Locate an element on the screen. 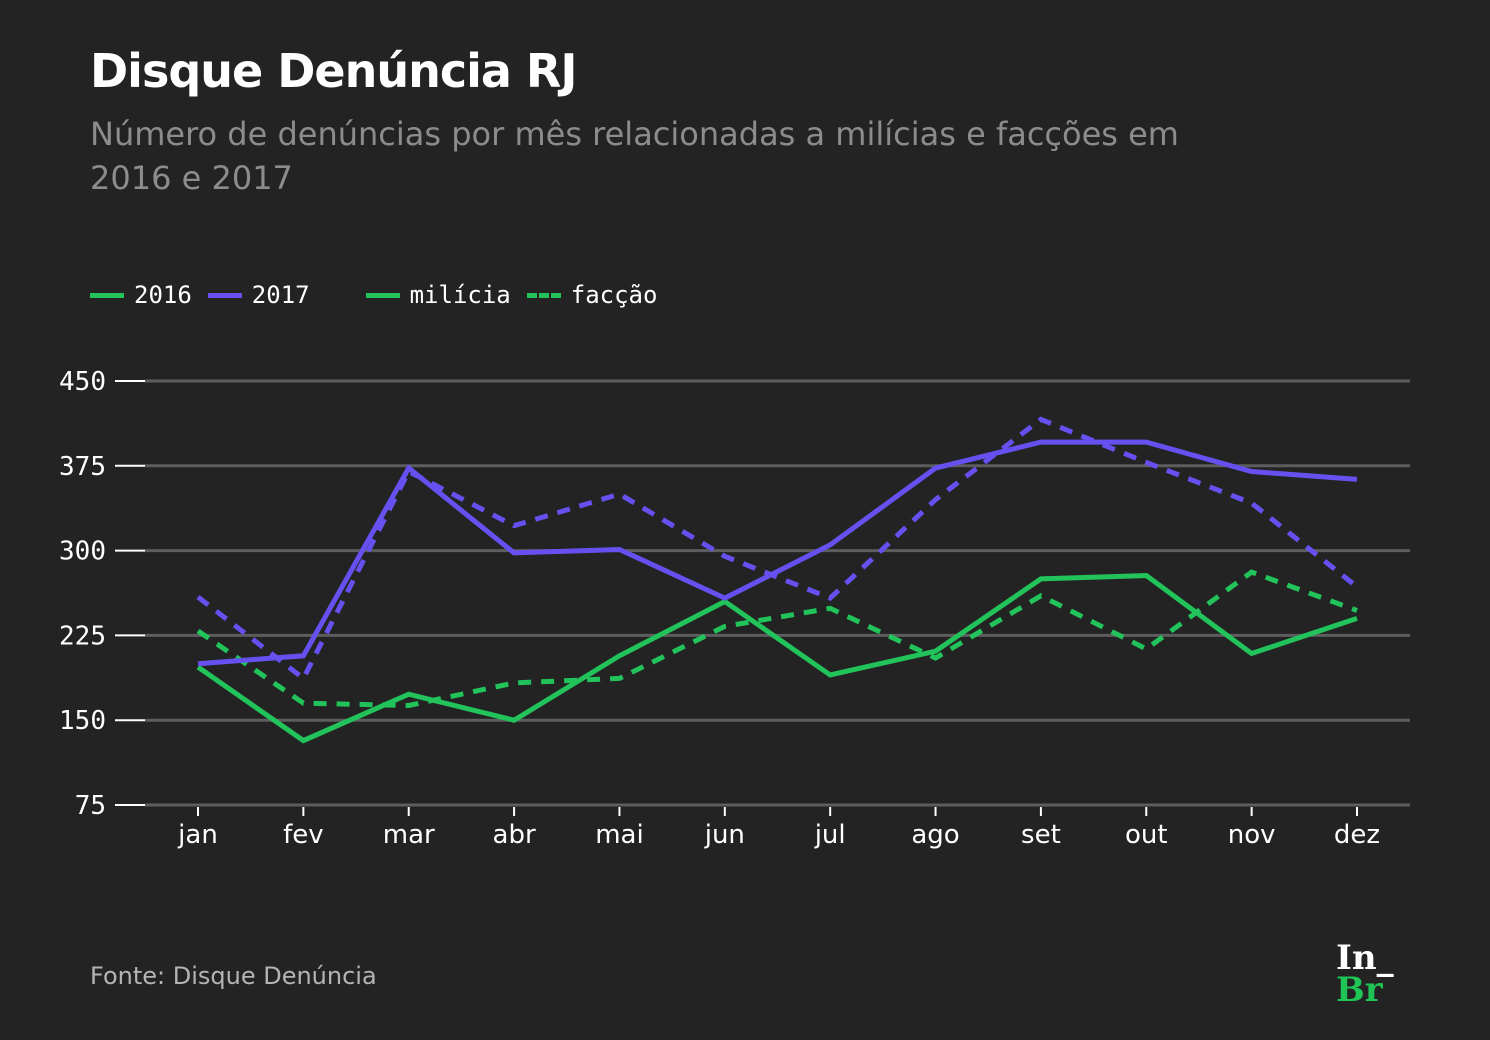  chart-title: Disque Denúncia RJ is located at coordinates (333, 71).